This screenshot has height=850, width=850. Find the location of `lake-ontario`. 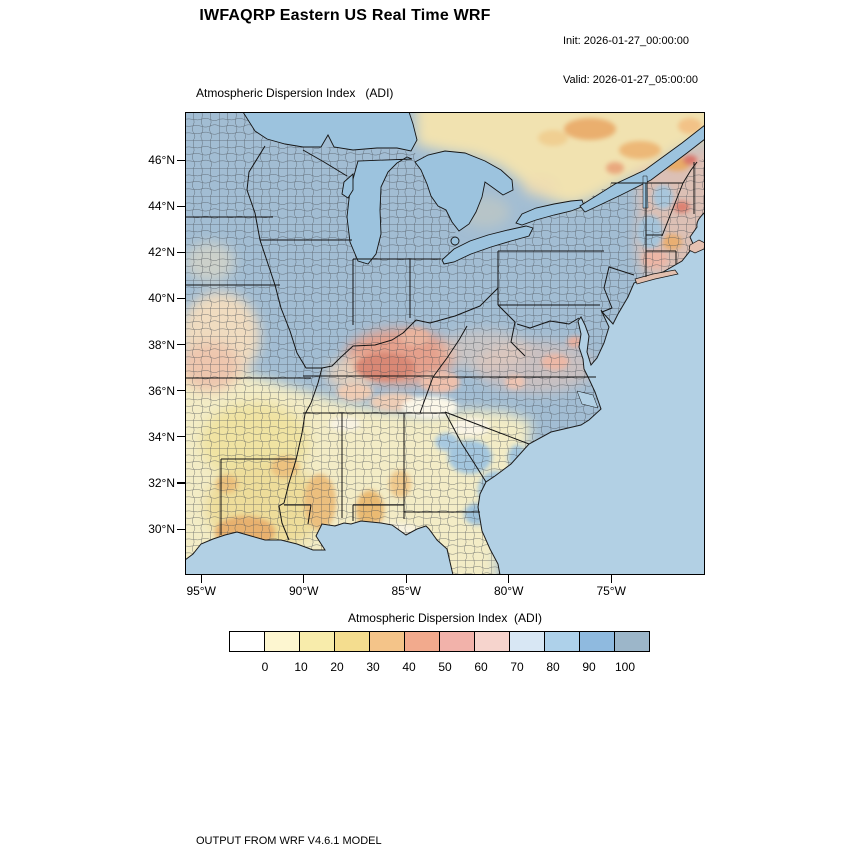

lake-ontario is located at coordinates (550, 212).